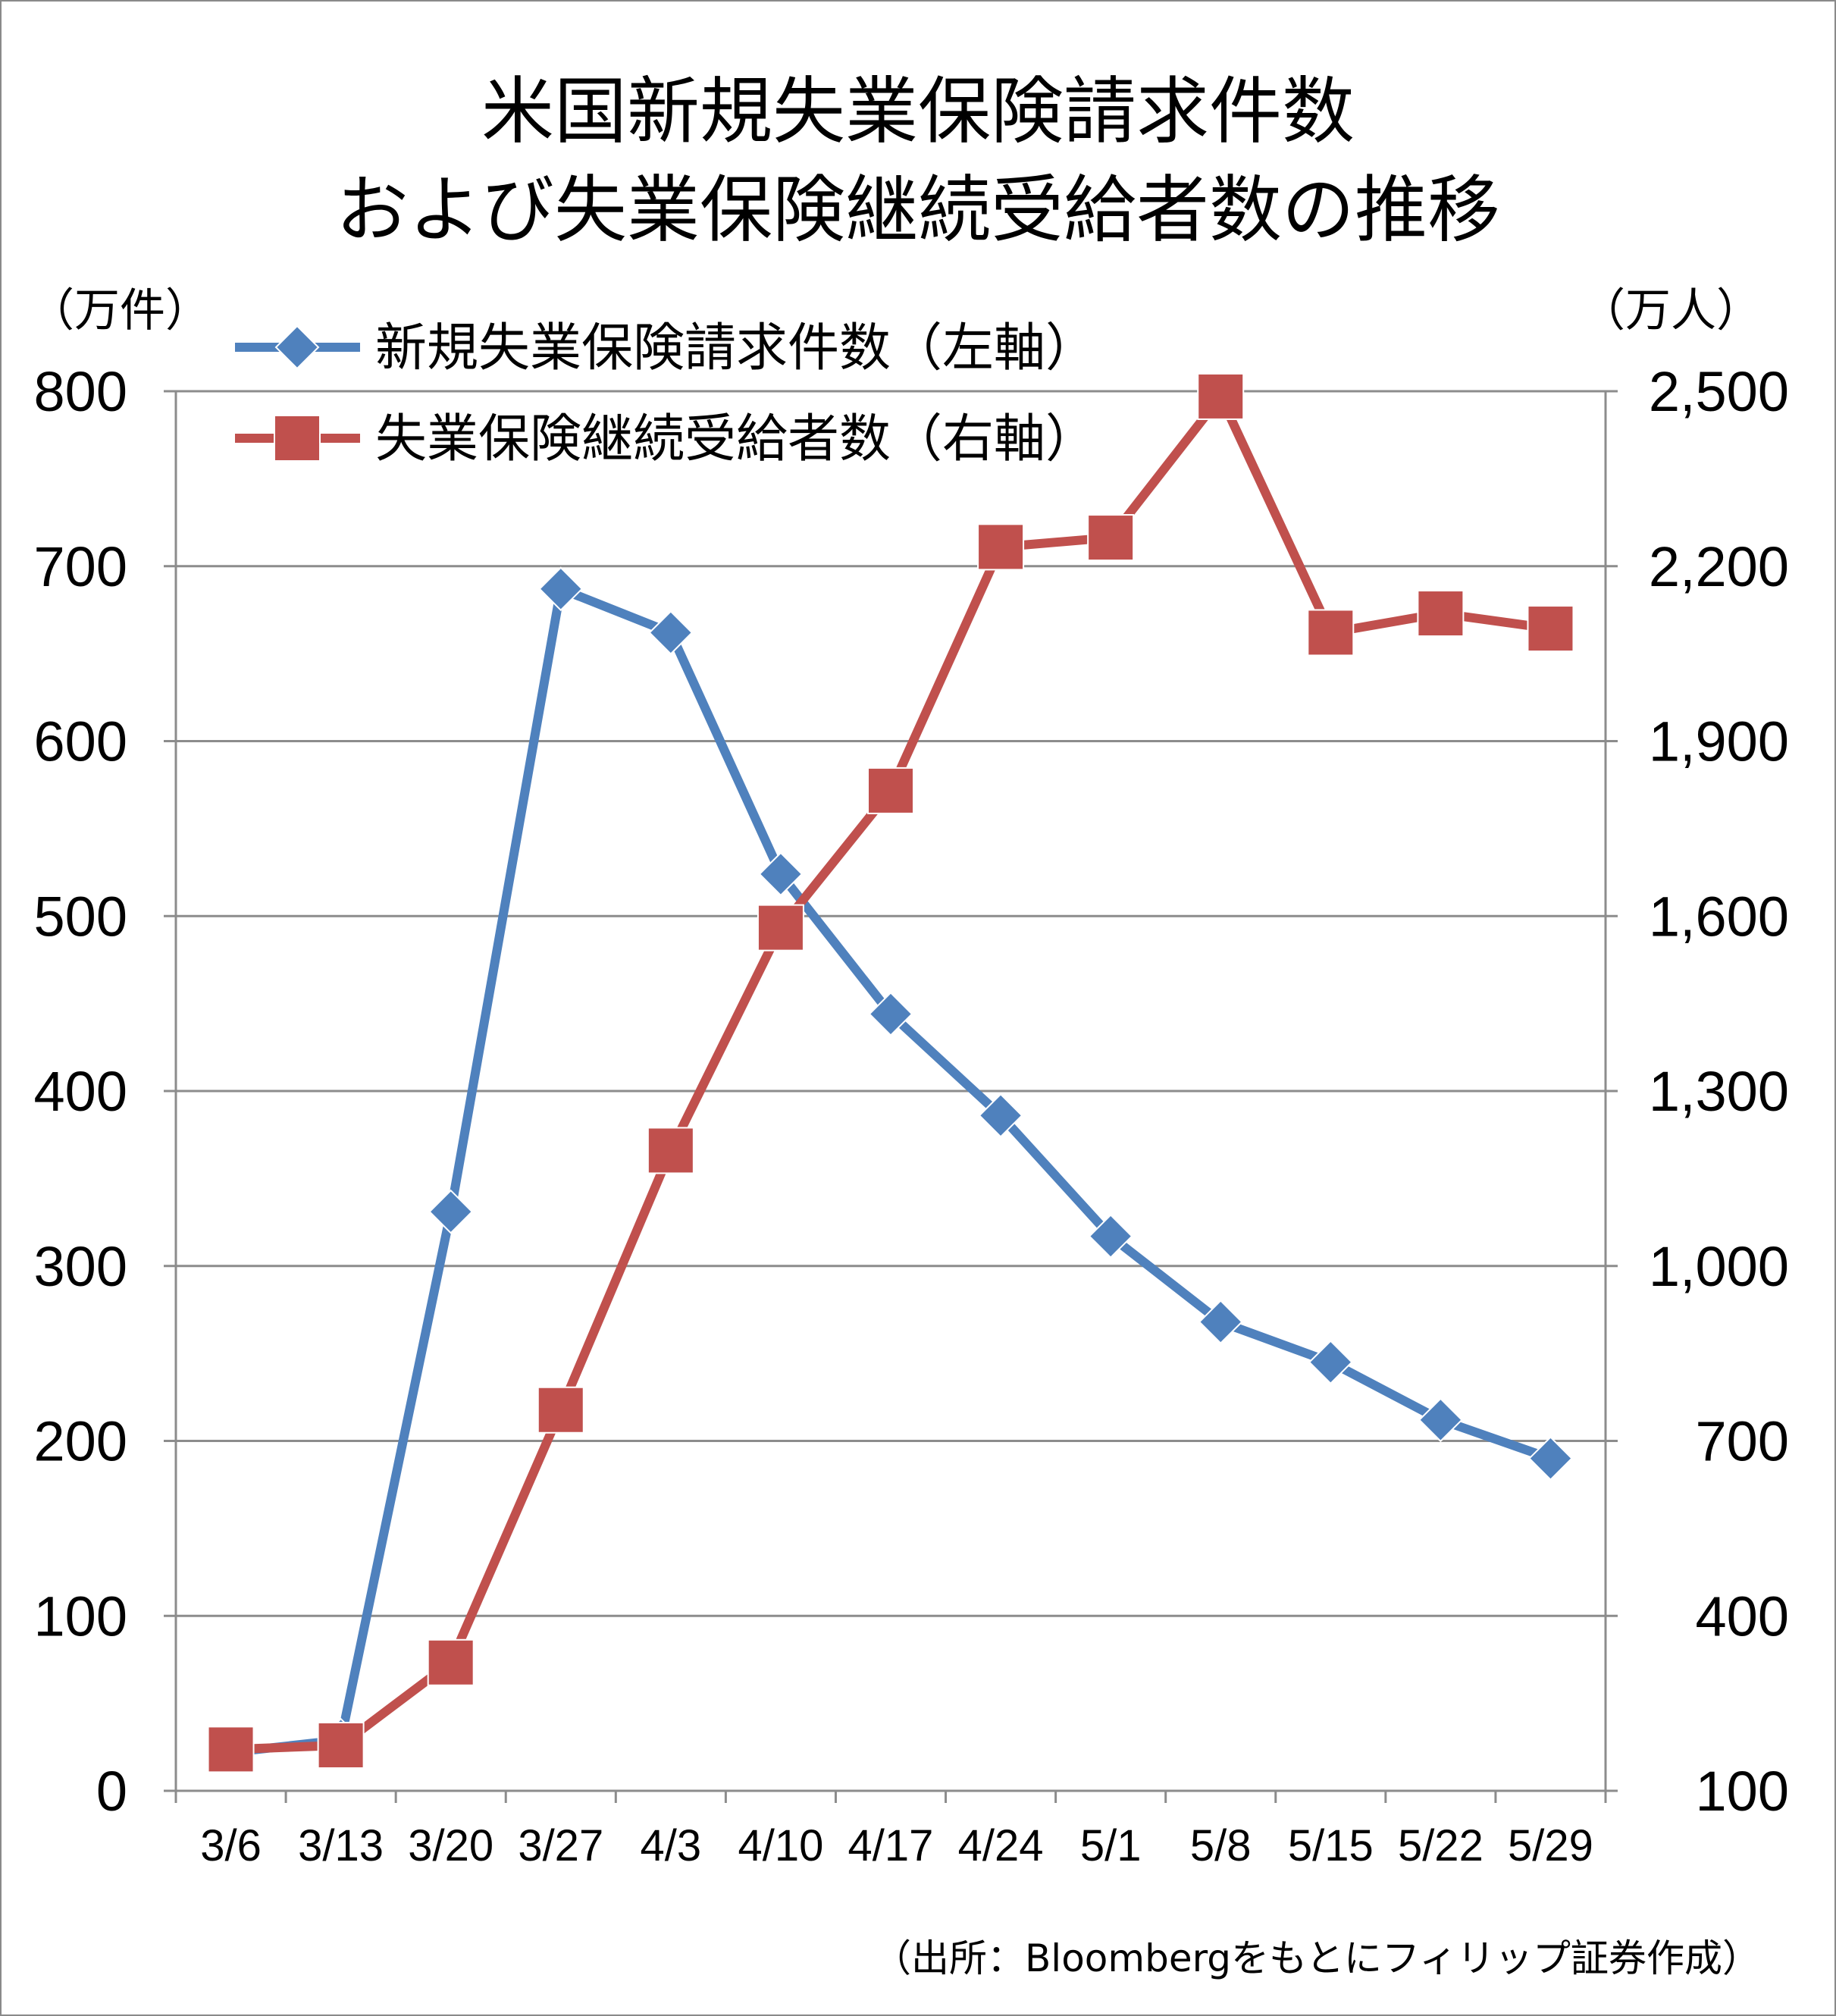 This screenshot has width=1836, height=2016. I want to click on x-tick-label: 3/13, so click(341, 1846).